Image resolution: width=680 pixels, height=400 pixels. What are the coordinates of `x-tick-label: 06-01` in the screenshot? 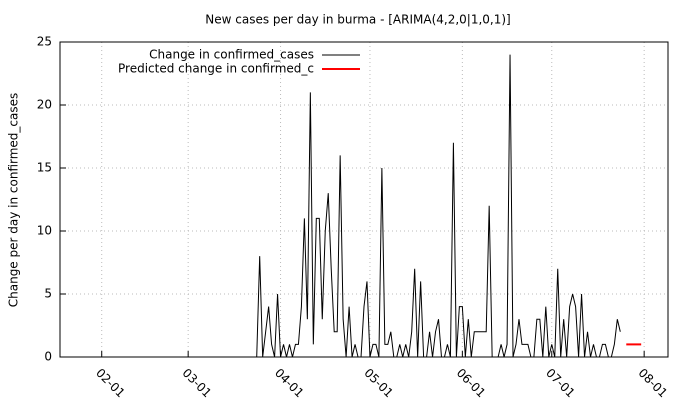 It's located at (471, 383).